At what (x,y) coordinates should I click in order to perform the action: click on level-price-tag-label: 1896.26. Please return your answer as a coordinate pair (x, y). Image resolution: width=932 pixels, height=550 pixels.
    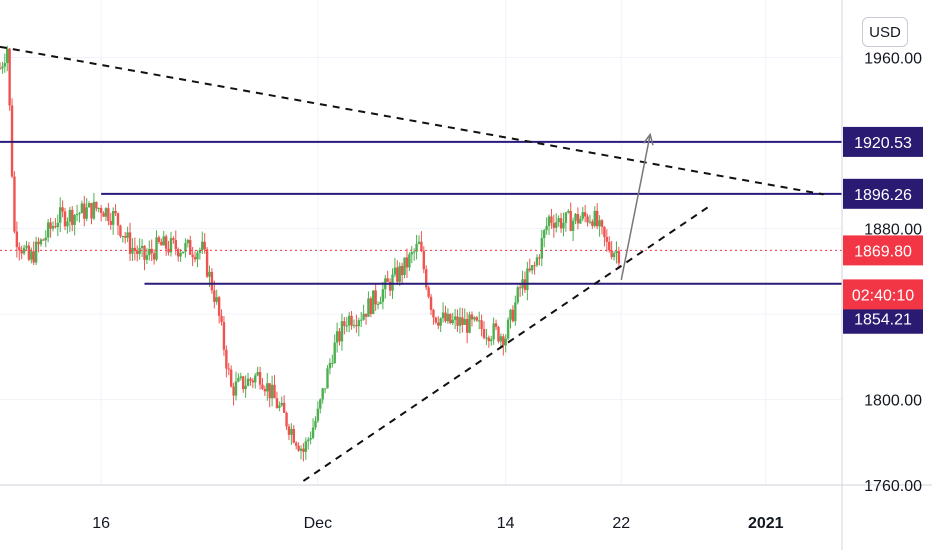
    Looking at the image, I should click on (883, 195).